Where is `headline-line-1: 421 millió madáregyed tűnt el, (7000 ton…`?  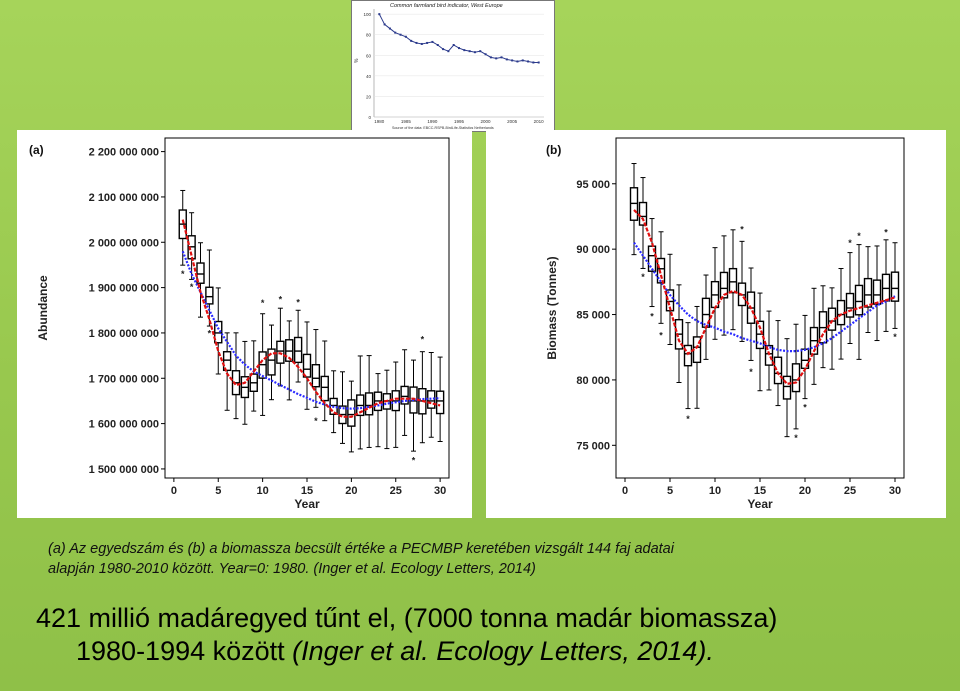 headline-line-1: 421 millió madáregyed tűnt el, (7000 ton… is located at coordinates (407, 618).